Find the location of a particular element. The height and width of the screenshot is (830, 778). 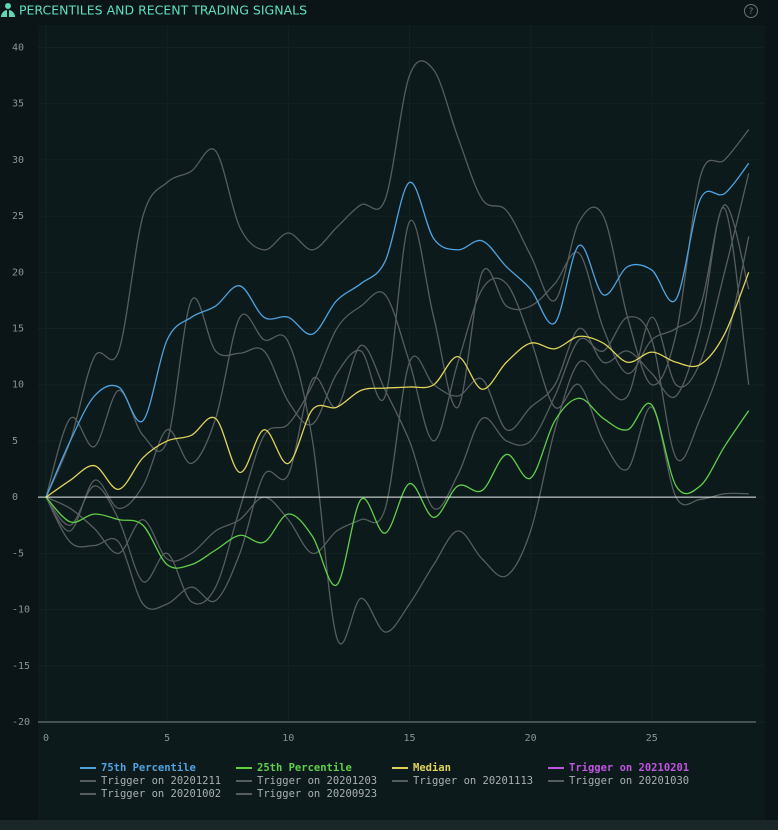

legend-label: Median is located at coordinates (432, 768).